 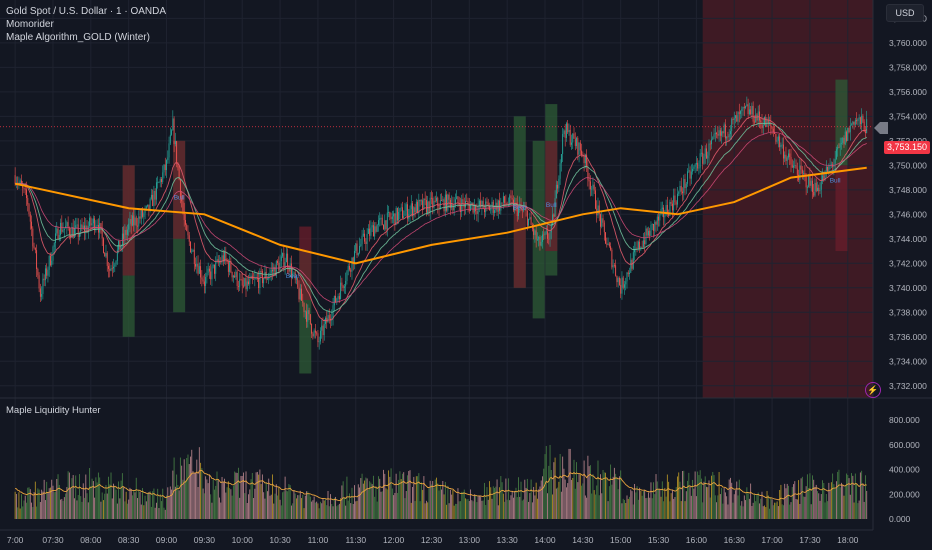 What do you see at coordinates (905, 13) in the screenshot?
I see `currency-button: USD` at bounding box center [905, 13].